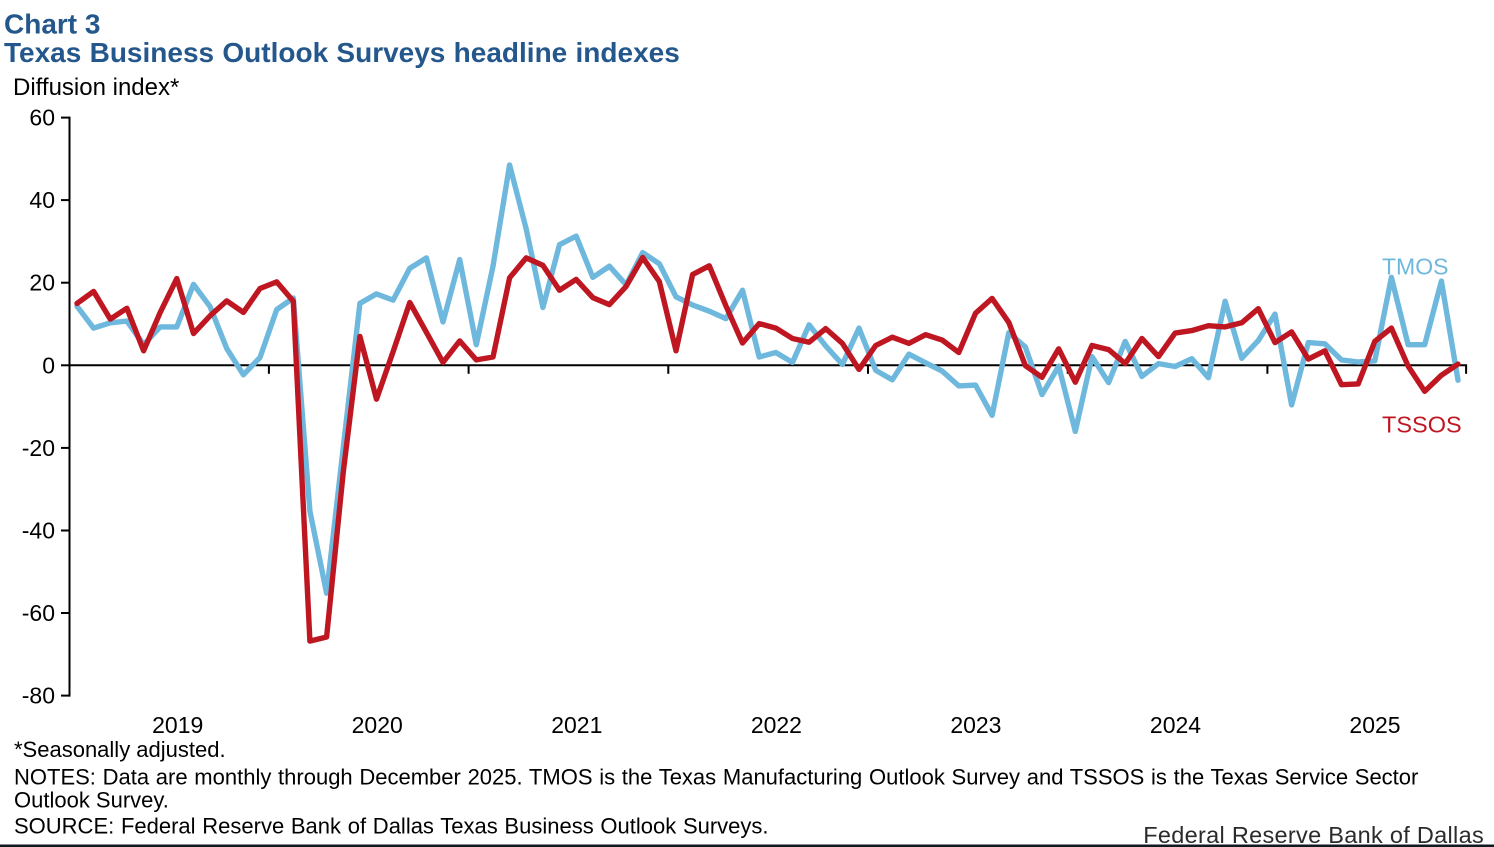 This screenshot has height=847, width=1494. Describe the element at coordinates (1374, 725) in the screenshot. I see `svg-text: 2025` at that location.